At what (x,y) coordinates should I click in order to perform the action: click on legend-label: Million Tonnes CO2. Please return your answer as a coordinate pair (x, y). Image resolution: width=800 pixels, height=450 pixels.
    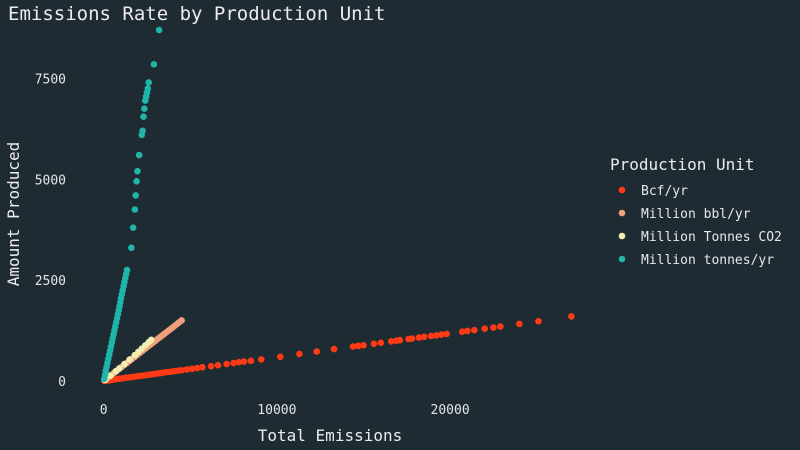
    Looking at the image, I should click on (711, 237).